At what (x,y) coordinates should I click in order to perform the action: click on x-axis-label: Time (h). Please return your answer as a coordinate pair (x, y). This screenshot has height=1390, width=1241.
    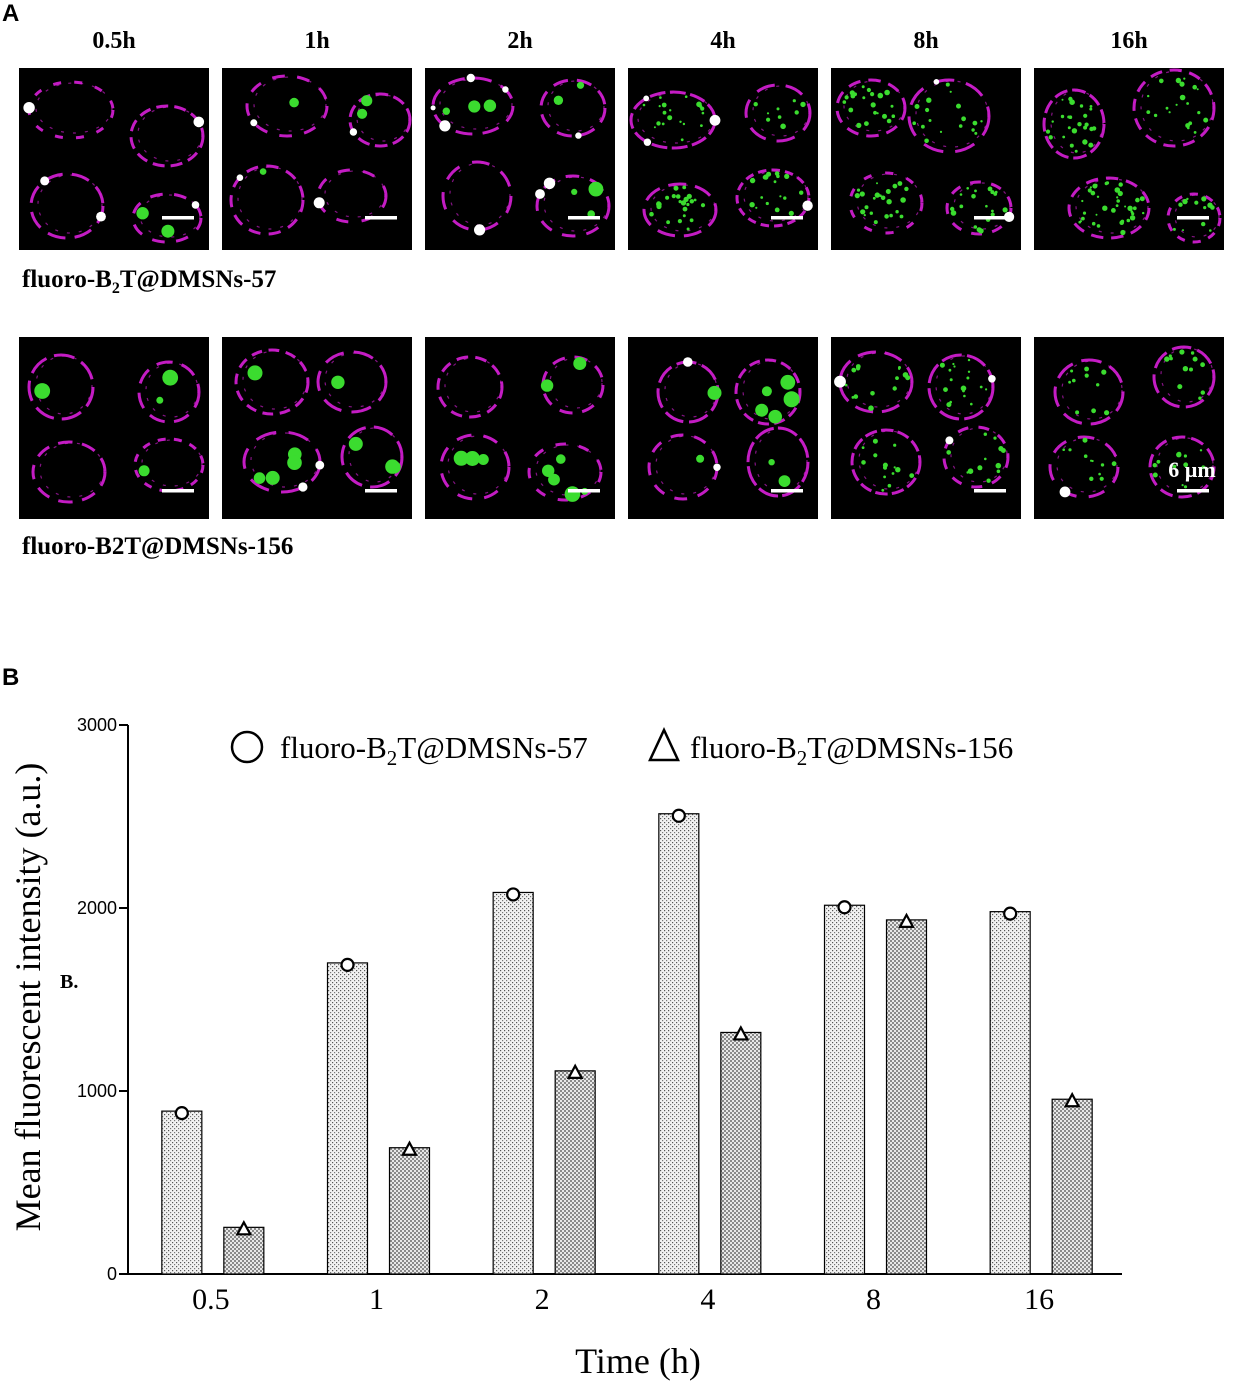
    Looking at the image, I should click on (638, 1361).